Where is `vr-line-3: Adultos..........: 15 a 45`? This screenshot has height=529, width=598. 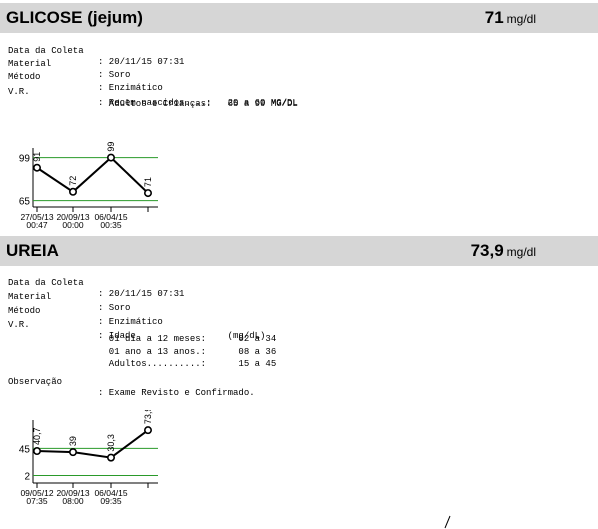 vr-line-3: Adultos..........: 15 a 45 is located at coordinates (187, 364).